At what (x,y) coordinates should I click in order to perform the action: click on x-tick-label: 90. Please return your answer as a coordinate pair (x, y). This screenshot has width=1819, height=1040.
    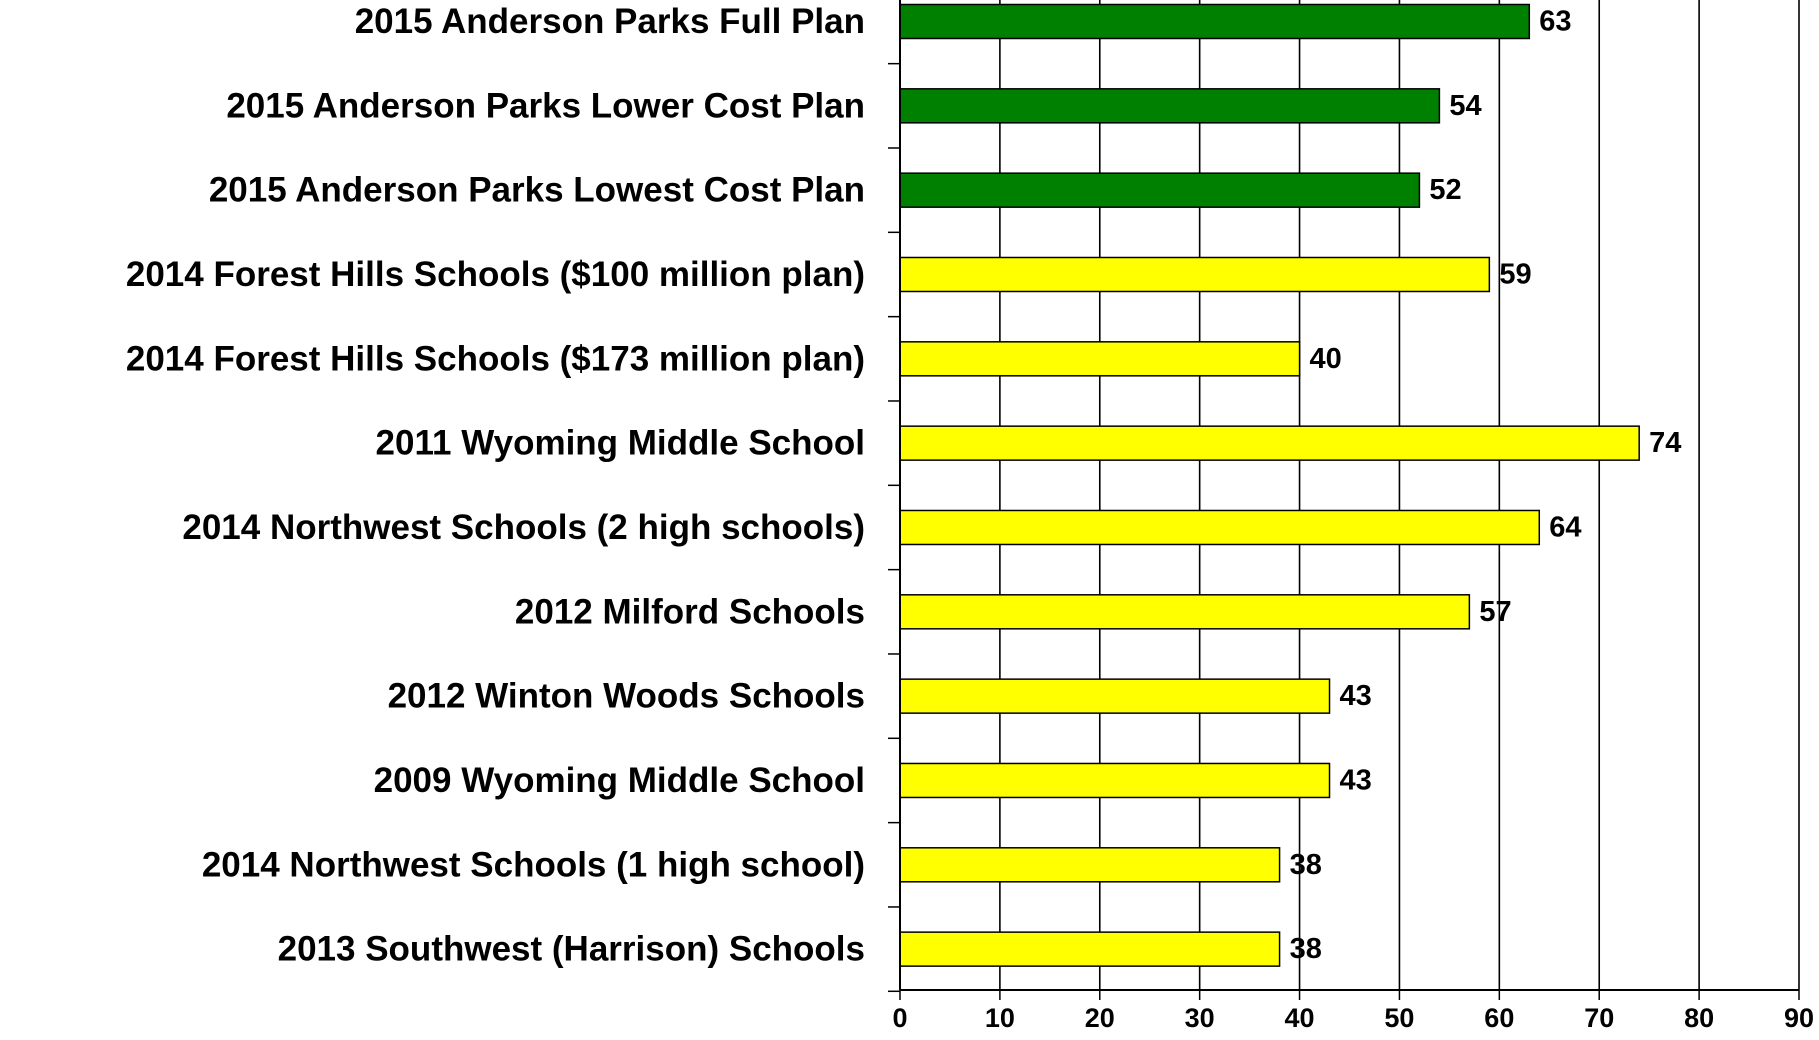
    Looking at the image, I should click on (1799, 1018).